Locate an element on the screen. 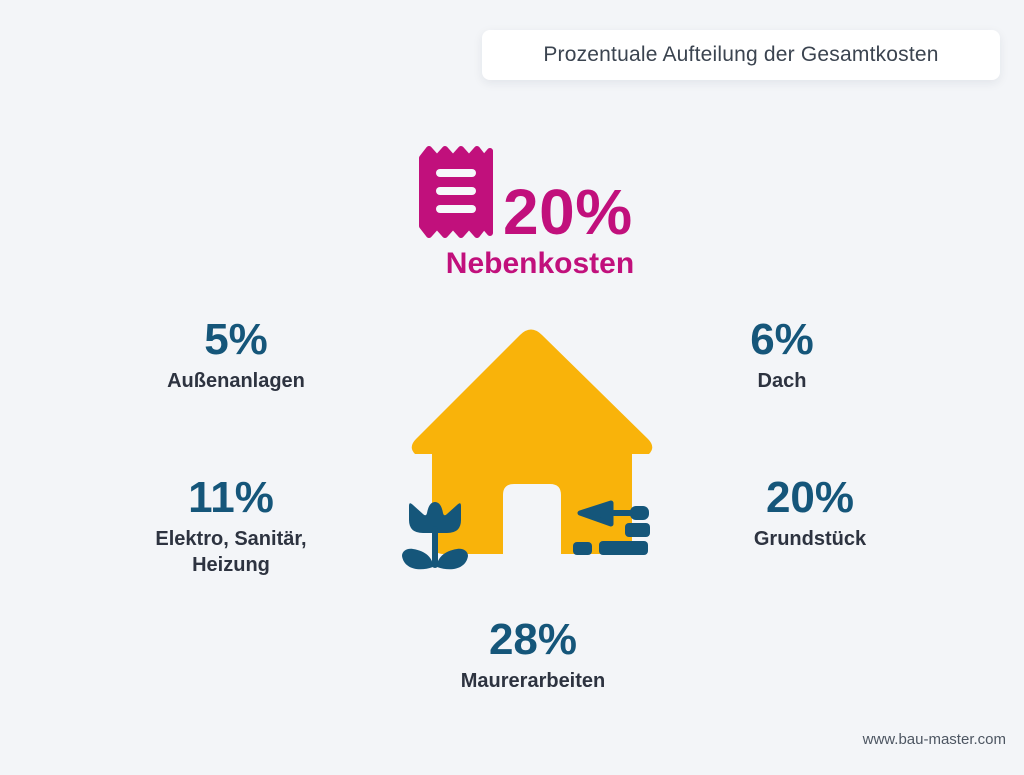 The height and width of the screenshot is (775, 1024). stat-label-elektro: Elektro, Sanitär, Heizung is located at coordinates (231, 552).